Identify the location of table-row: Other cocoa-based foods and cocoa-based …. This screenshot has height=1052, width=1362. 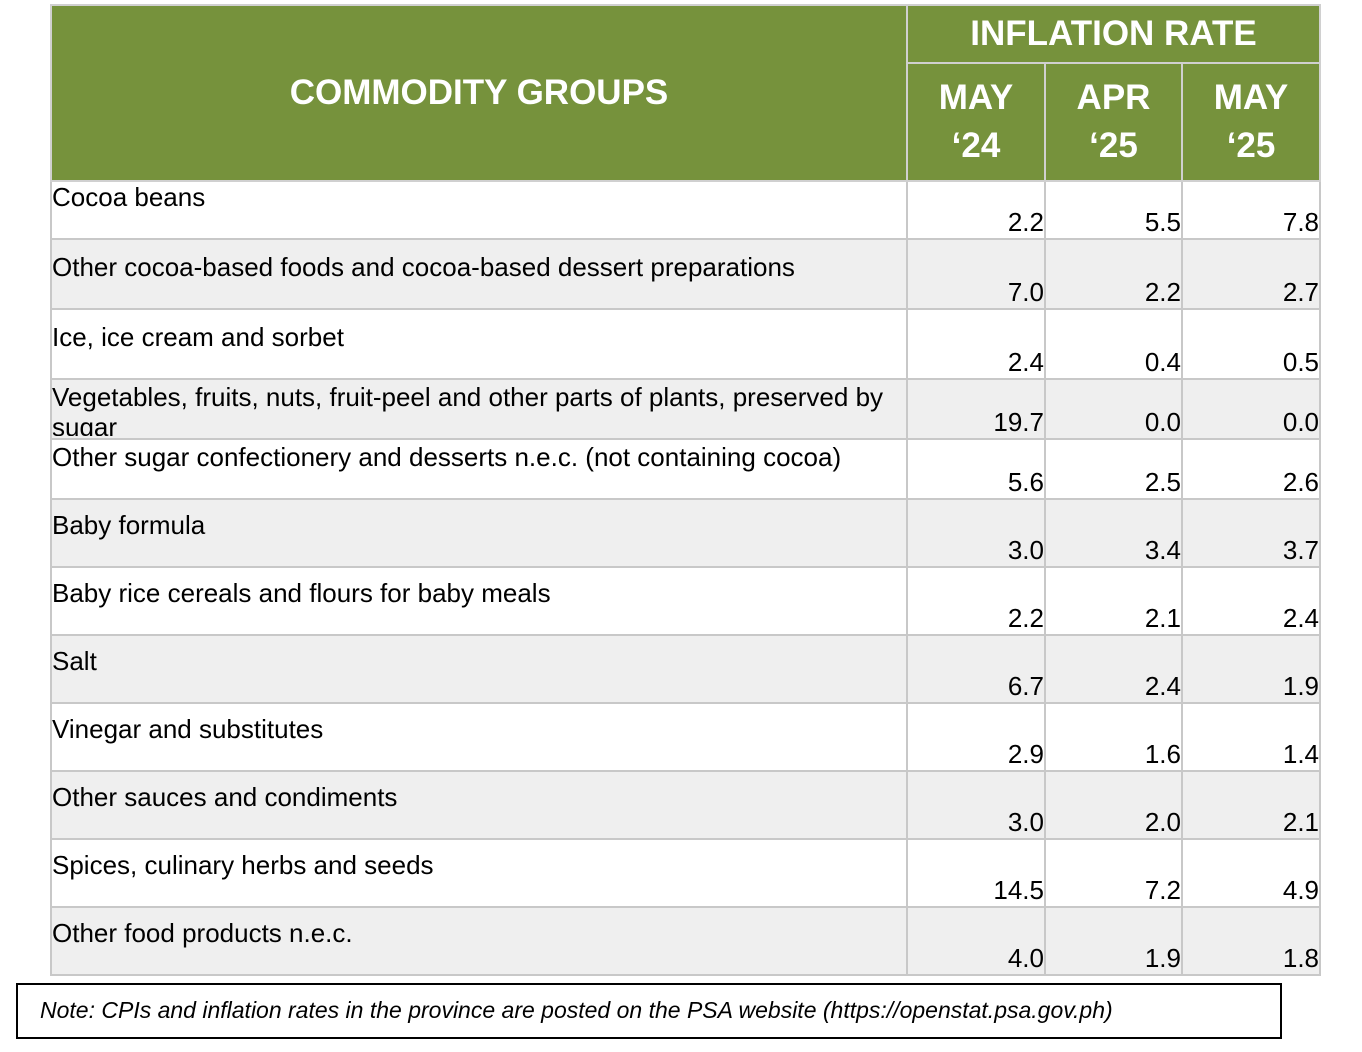
(686, 274).